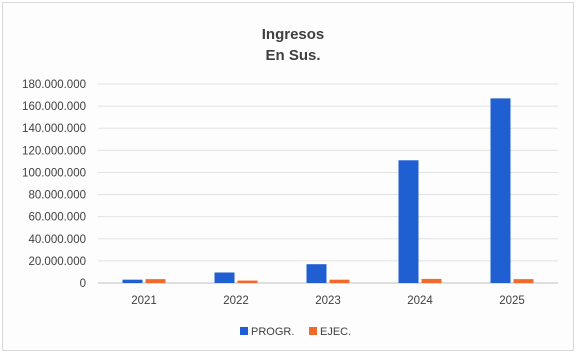 The height and width of the screenshot is (353, 576). I want to click on y-tick-label: 80.000.000, so click(57, 196).